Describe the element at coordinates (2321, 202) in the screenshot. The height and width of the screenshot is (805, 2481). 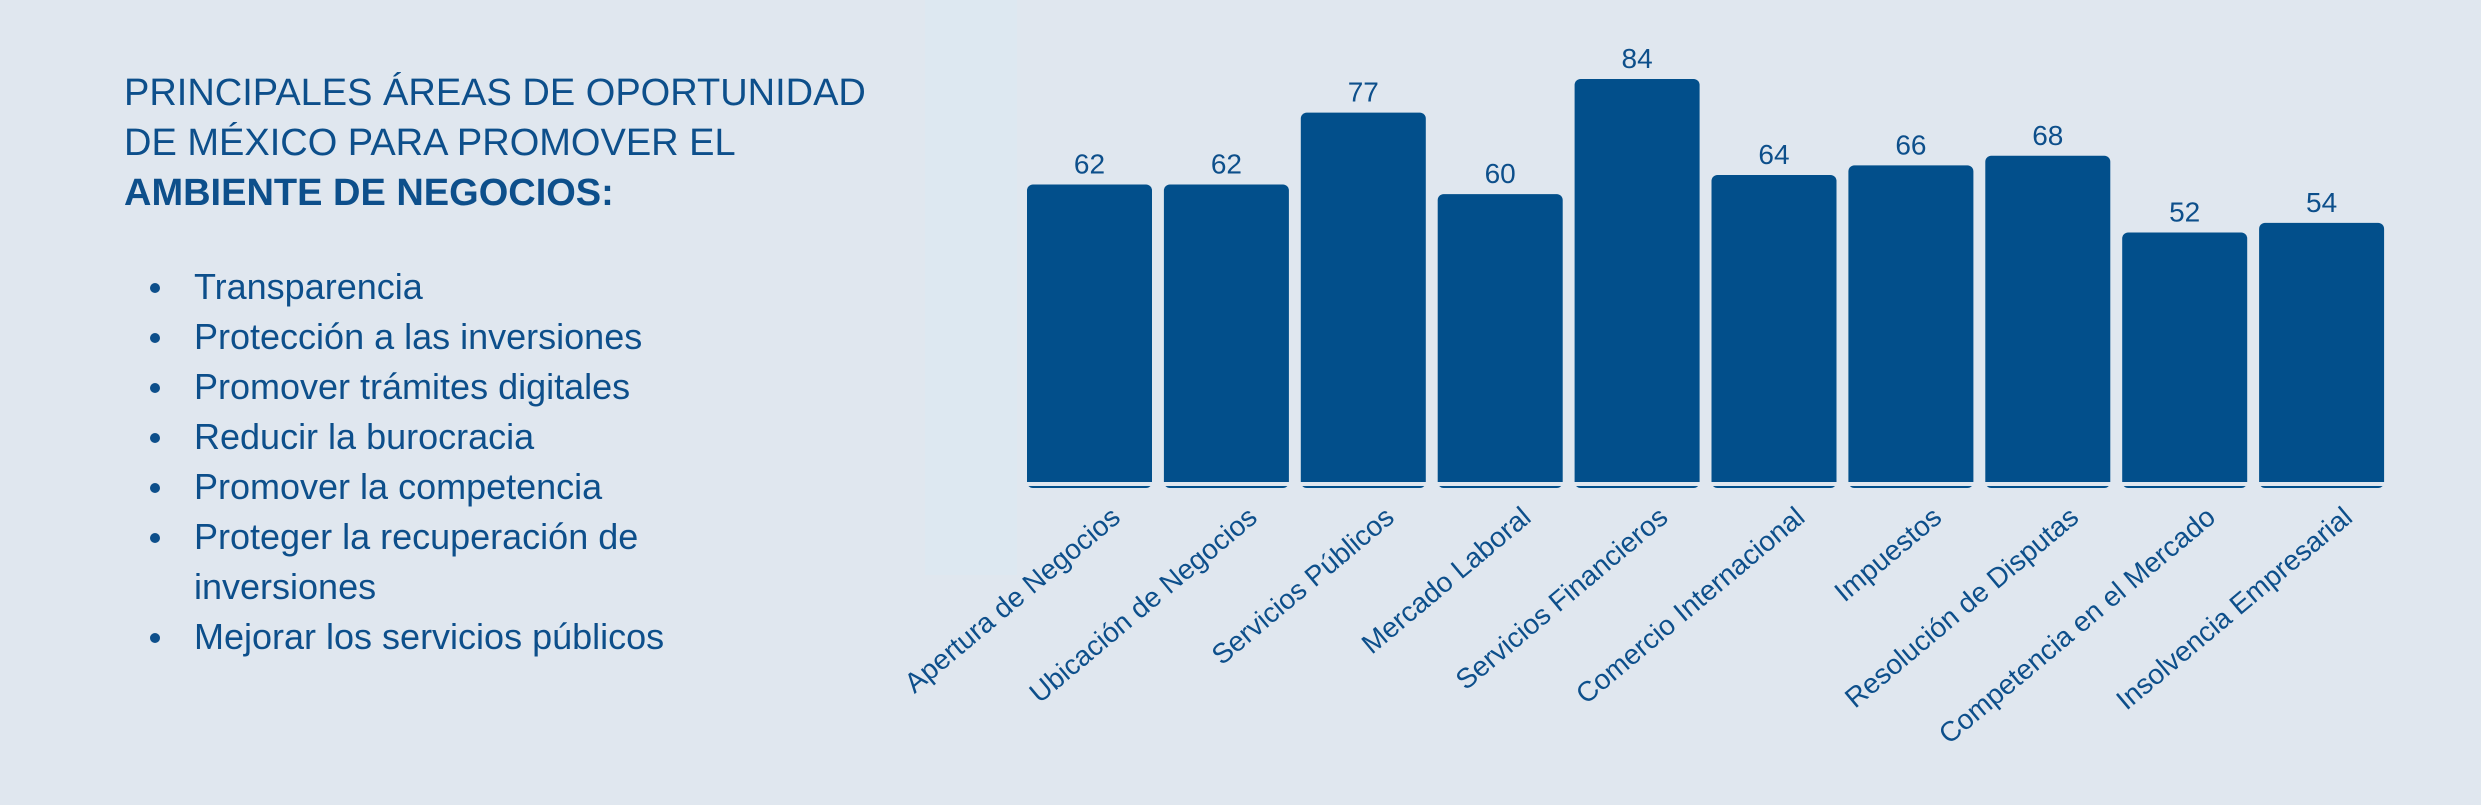
I see `bar-value-label: 54` at that location.